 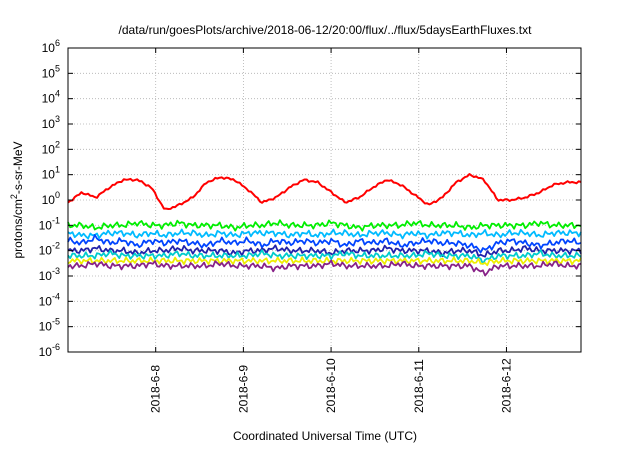 I want to click on y-tick-label: 10⁻², so click(x=49, y=249).